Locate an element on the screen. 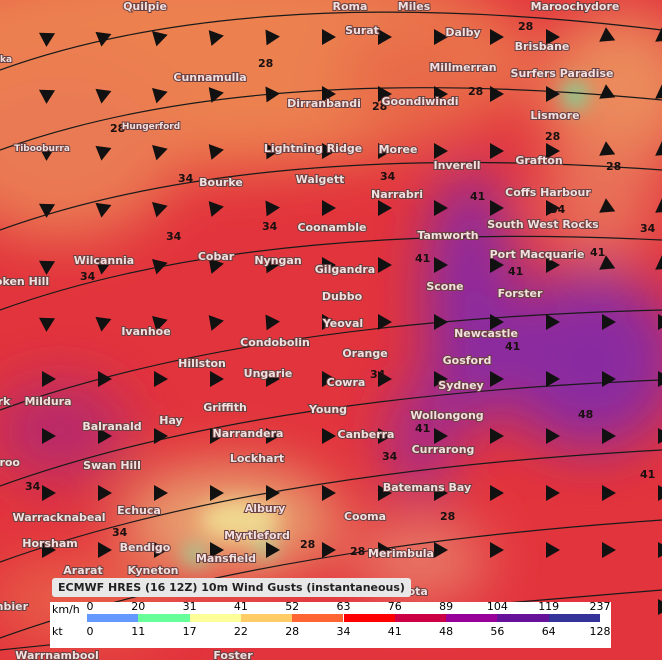  city-label: Nyngan is located at coordinates (277, 260).